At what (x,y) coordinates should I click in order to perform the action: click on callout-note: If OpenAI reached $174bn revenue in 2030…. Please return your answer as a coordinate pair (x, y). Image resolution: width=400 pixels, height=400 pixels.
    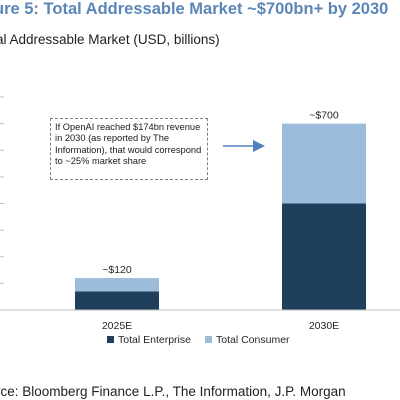
    Looking at the image, I should click on (129, 149).